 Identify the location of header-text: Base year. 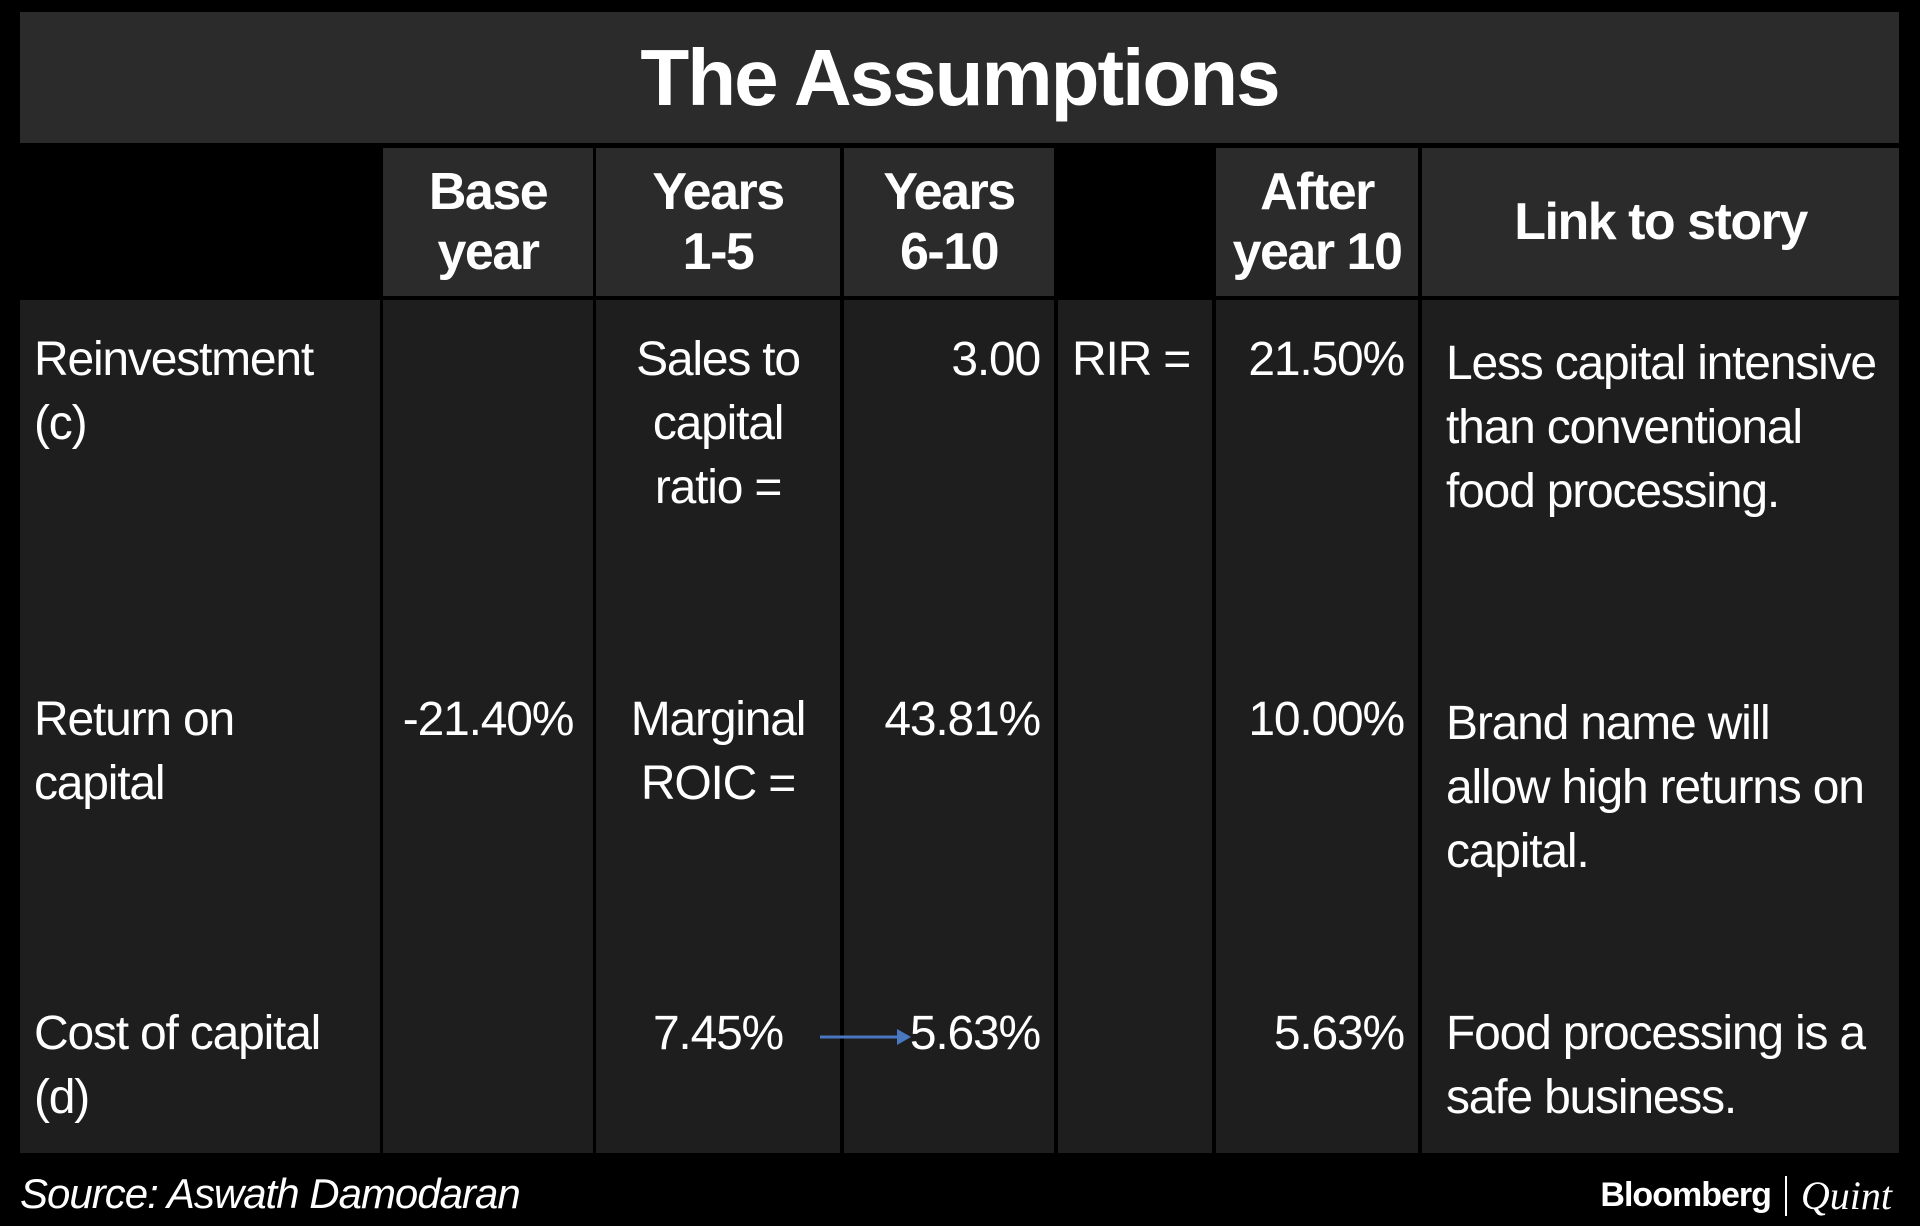
(488, 222).